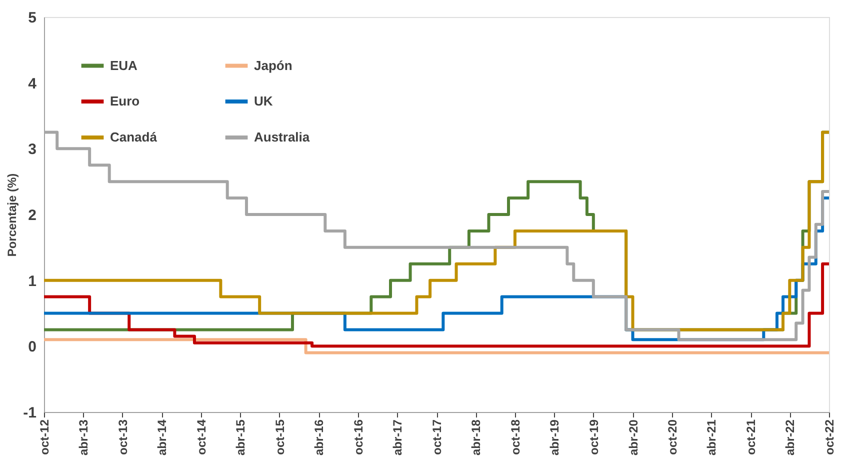  Describe the element at coordinates (633, 437) in the screenshot. I see `x-tick-label: abr-20` at that location.